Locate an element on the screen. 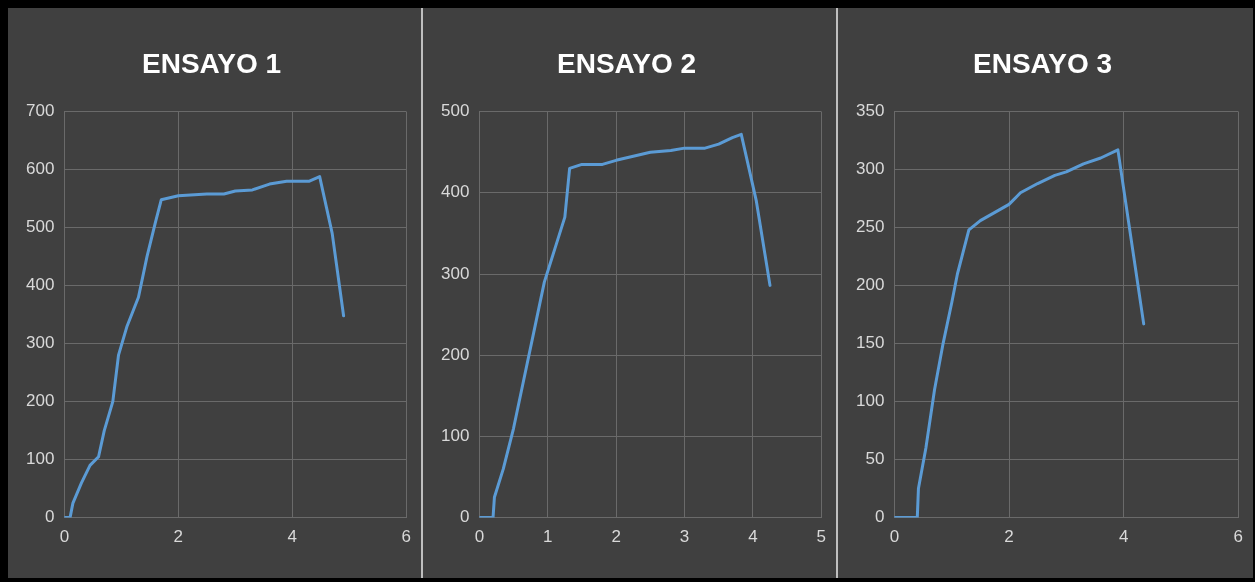  x-tick-label: 3 is located at coordinates (684, 537).